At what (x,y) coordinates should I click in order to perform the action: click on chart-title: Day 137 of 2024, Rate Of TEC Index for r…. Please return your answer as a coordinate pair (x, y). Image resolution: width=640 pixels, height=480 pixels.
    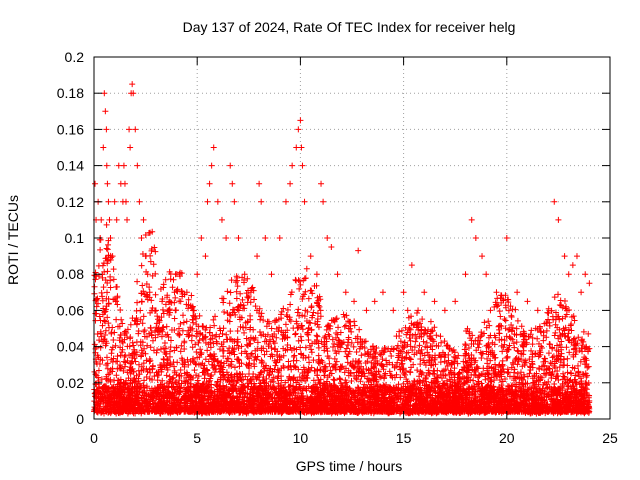
    Looking at the image, I should click on (349, 27).